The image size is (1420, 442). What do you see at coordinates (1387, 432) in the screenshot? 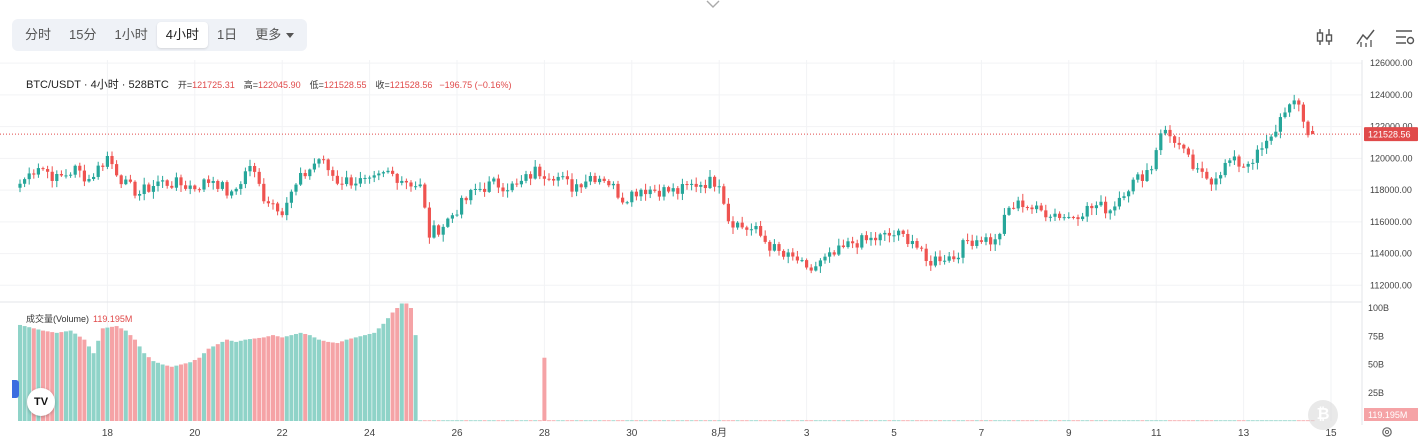
I see `settings-gear-icon` at bounding box center [1387, 432].